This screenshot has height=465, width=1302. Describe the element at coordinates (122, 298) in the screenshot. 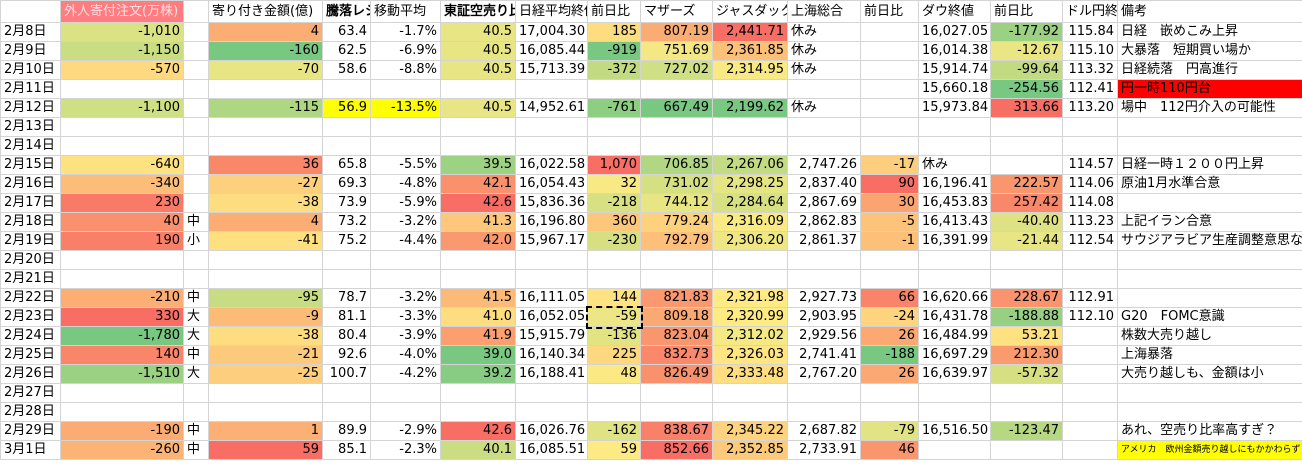

I see `cell: -210` at that location.